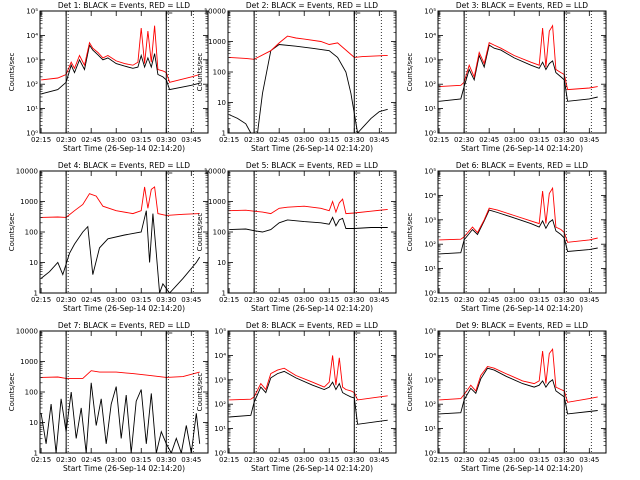 The image size is (640, 480). I want to click on panel-title: Det 8: BLACK = Events, RED = LLD, so click(312, 325).